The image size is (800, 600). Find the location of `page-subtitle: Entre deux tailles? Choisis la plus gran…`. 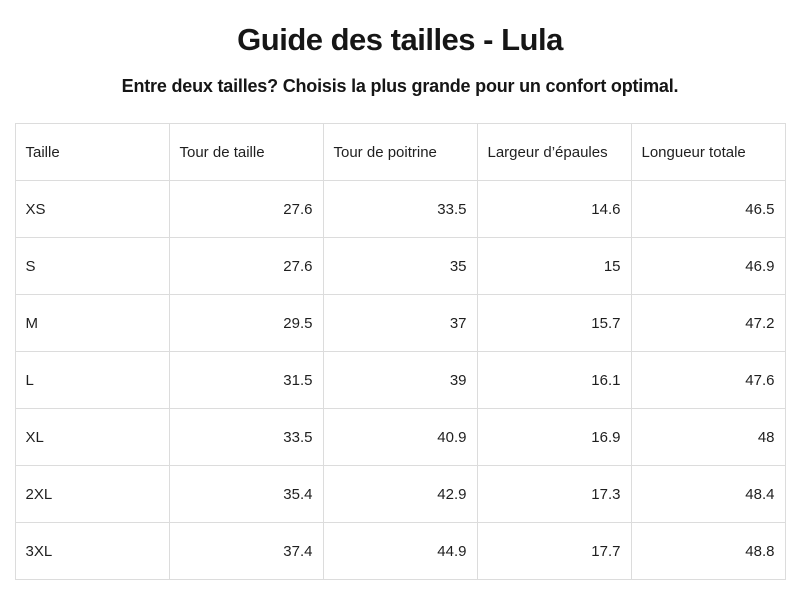

page-subtitle: Entre deux tailles? Choisis la plus gran… is located at coordinates (400, 86).